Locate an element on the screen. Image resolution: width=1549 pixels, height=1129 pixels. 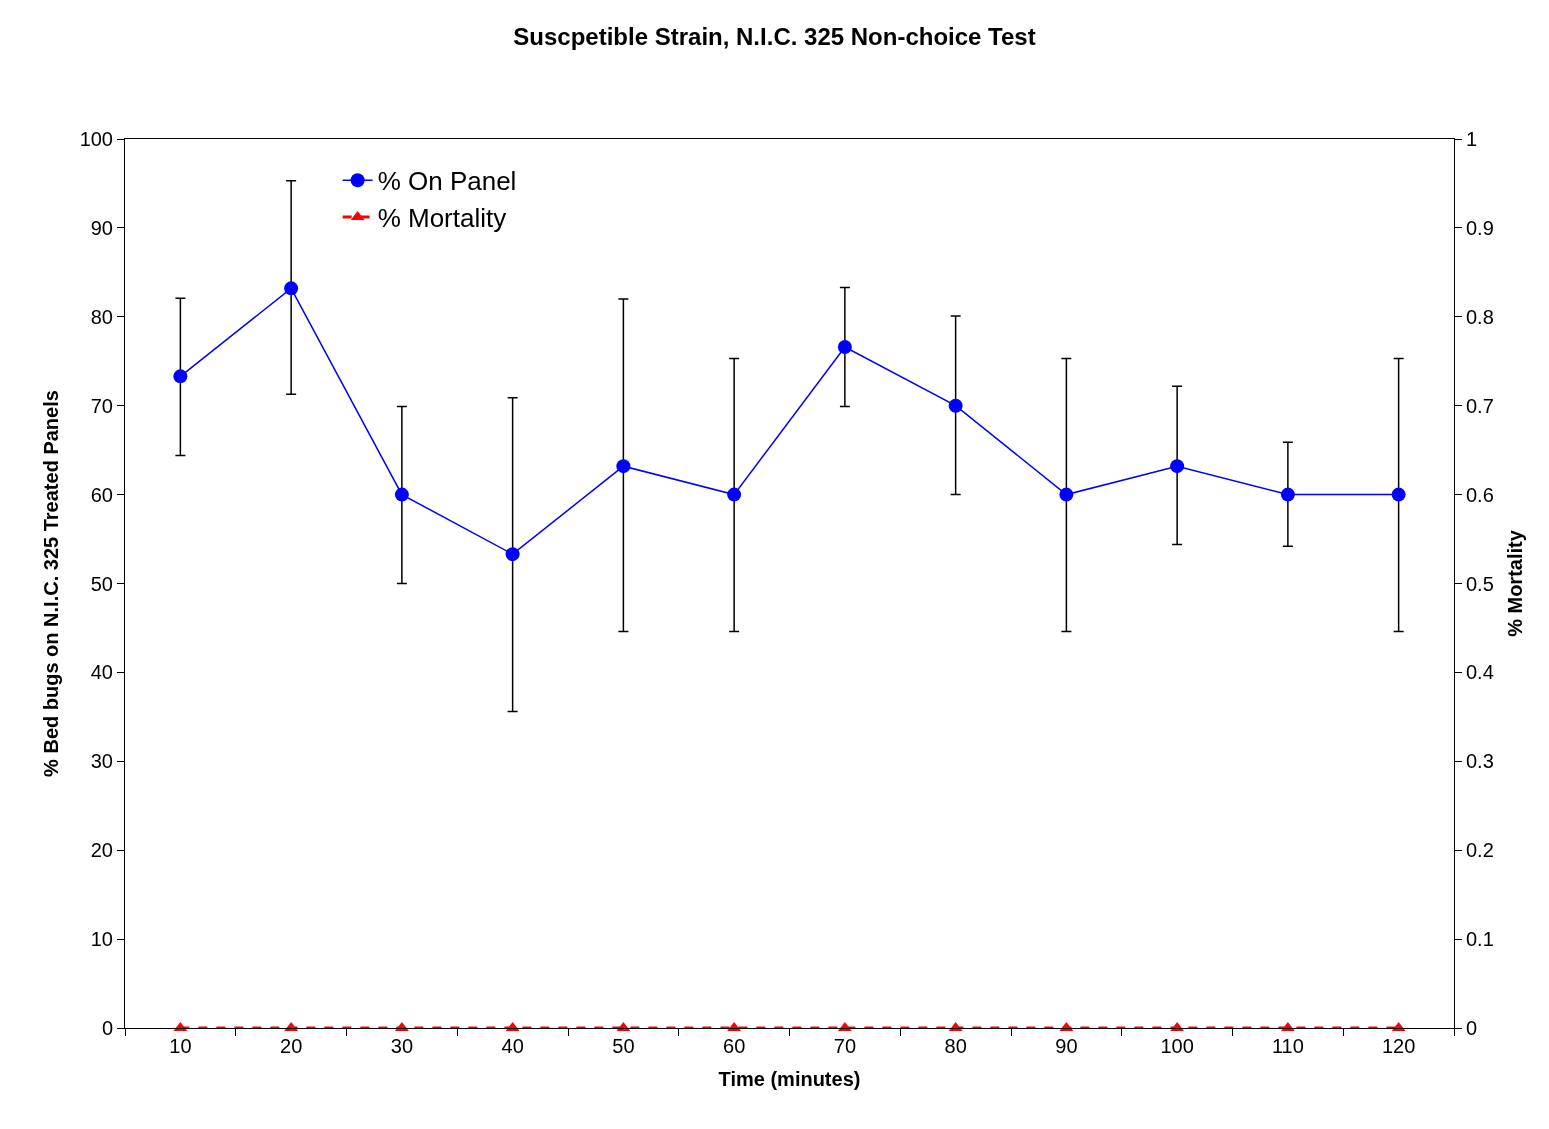
y2-tick-label: 0.6 is located at coordinates (1480, 494).